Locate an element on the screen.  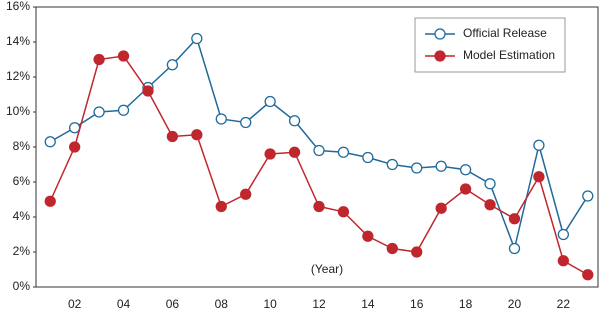
x-tick-label: 18 is located at coordinates (466, 304).